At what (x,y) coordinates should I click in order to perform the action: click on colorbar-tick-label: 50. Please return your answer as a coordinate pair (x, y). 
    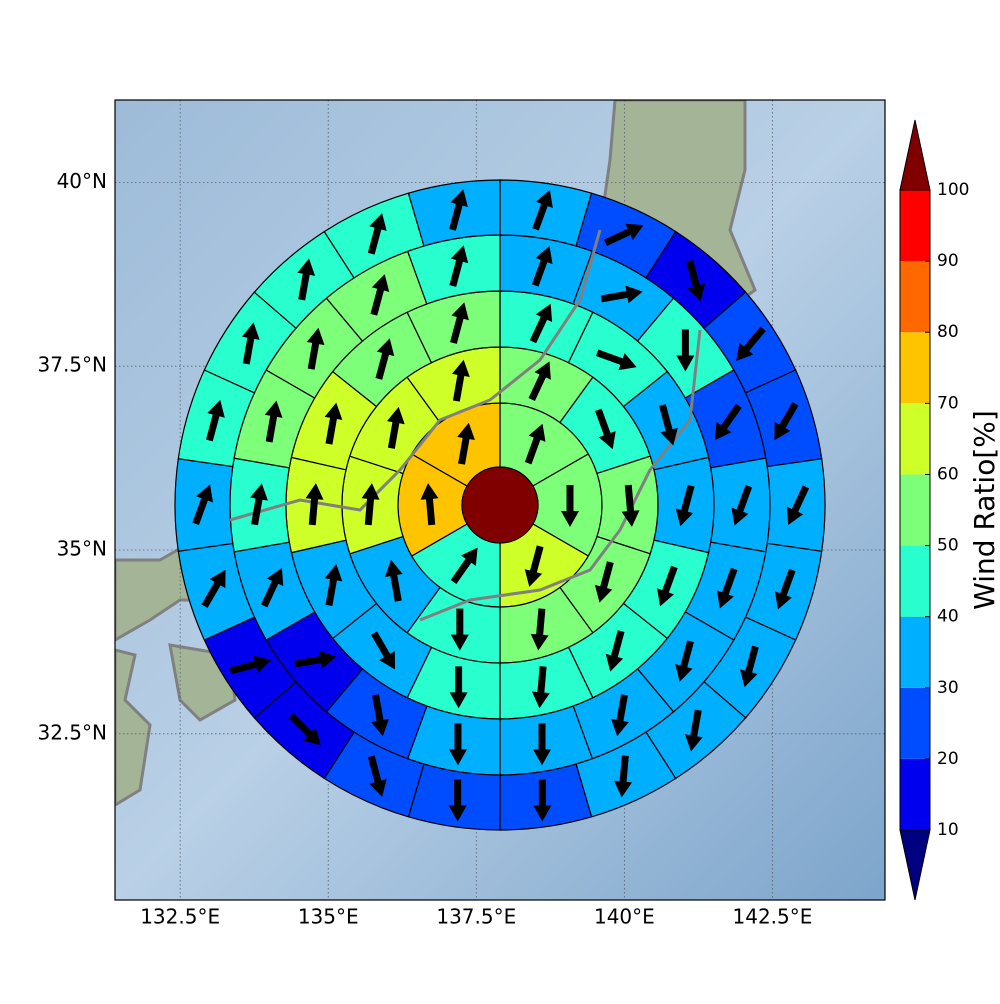
    Looking at the image, I should click on (948, 546).